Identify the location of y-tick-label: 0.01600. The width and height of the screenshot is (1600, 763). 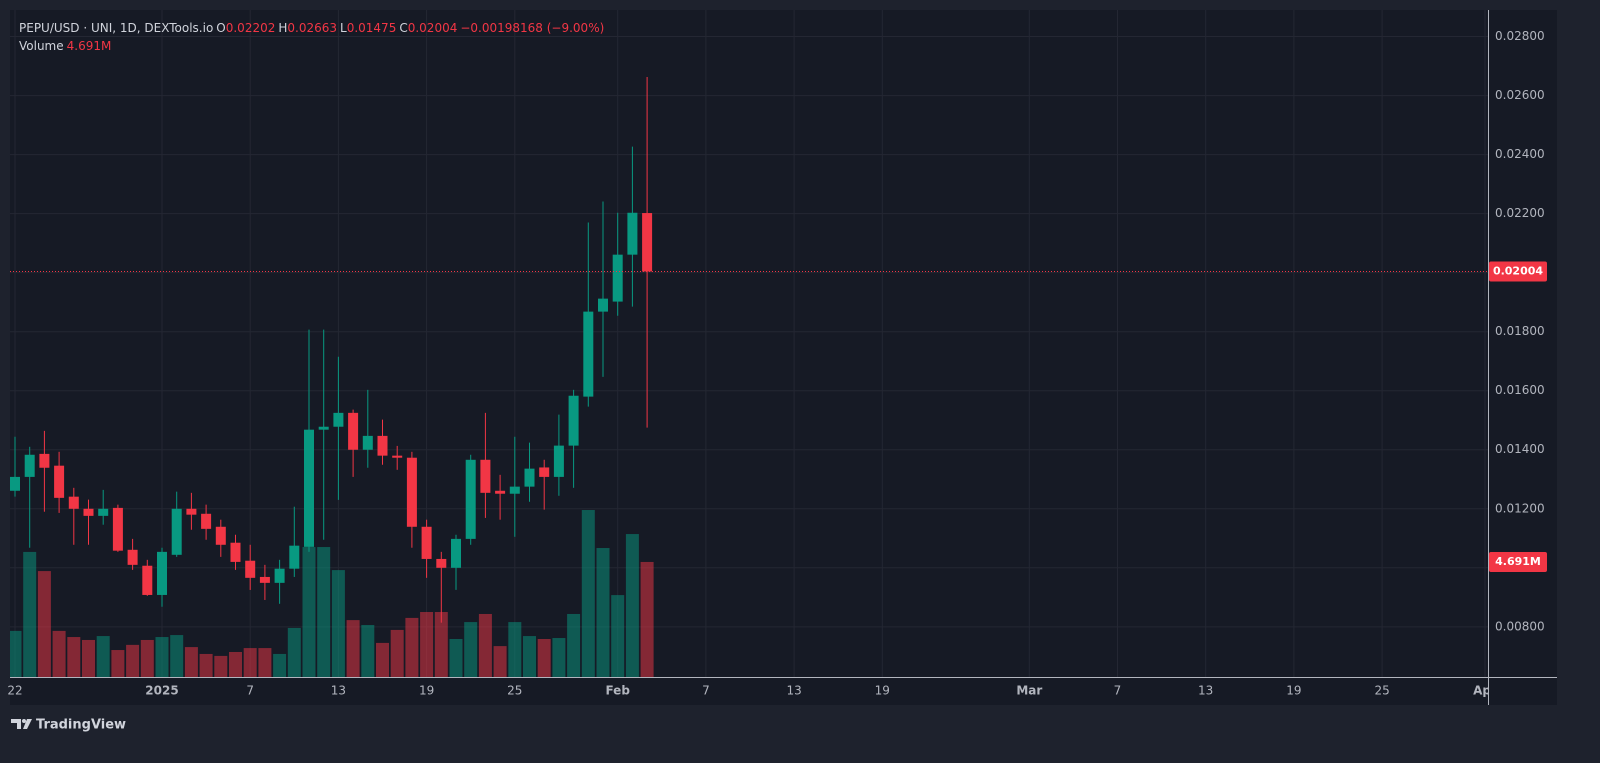
(1520, 390).